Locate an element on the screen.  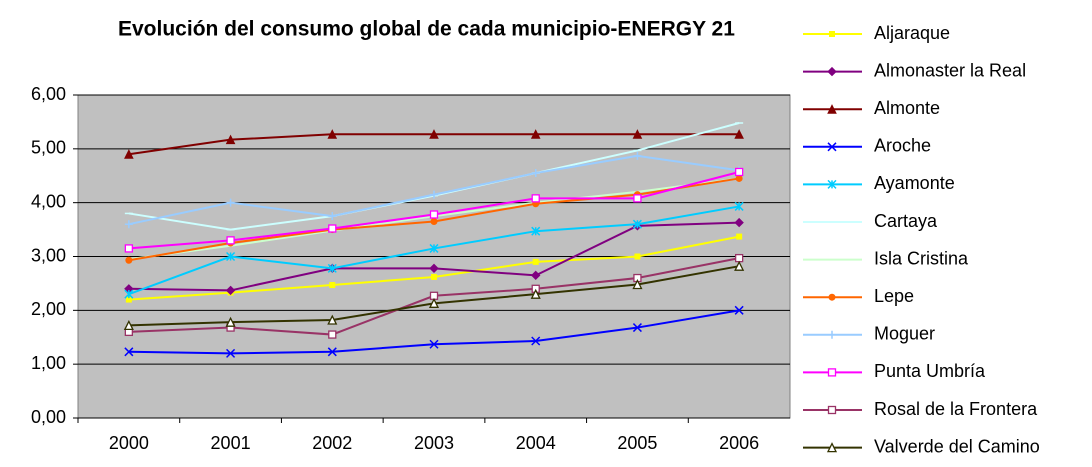
x-tick-label: 2005 is located at coordinates (637, 443).